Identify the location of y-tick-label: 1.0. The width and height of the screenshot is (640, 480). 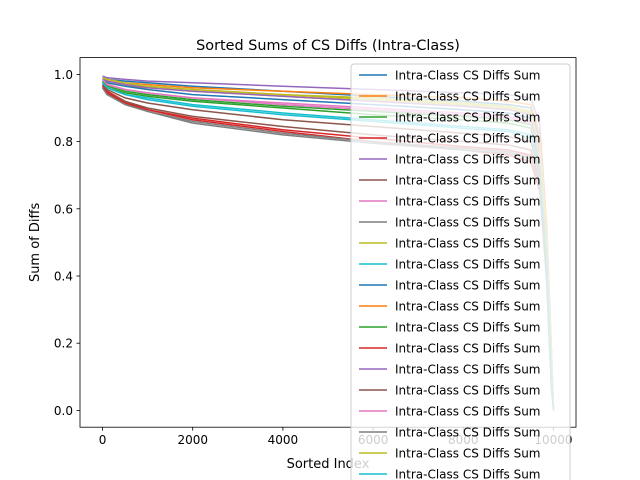
(63, 75).